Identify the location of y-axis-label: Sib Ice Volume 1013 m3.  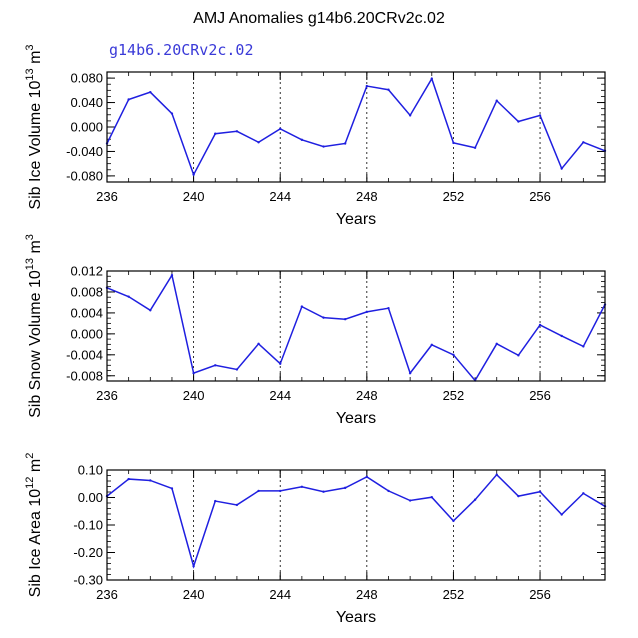
(34, 126).